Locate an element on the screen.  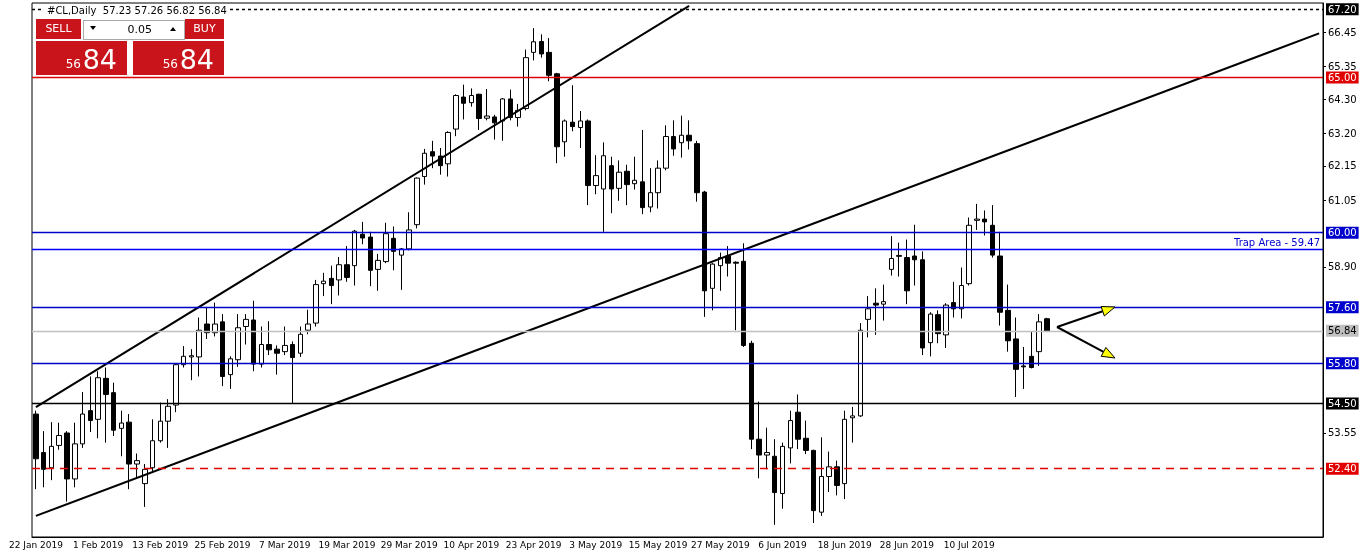
x-tick-label: 3 May 2019 is located at coordinates (596, 544).